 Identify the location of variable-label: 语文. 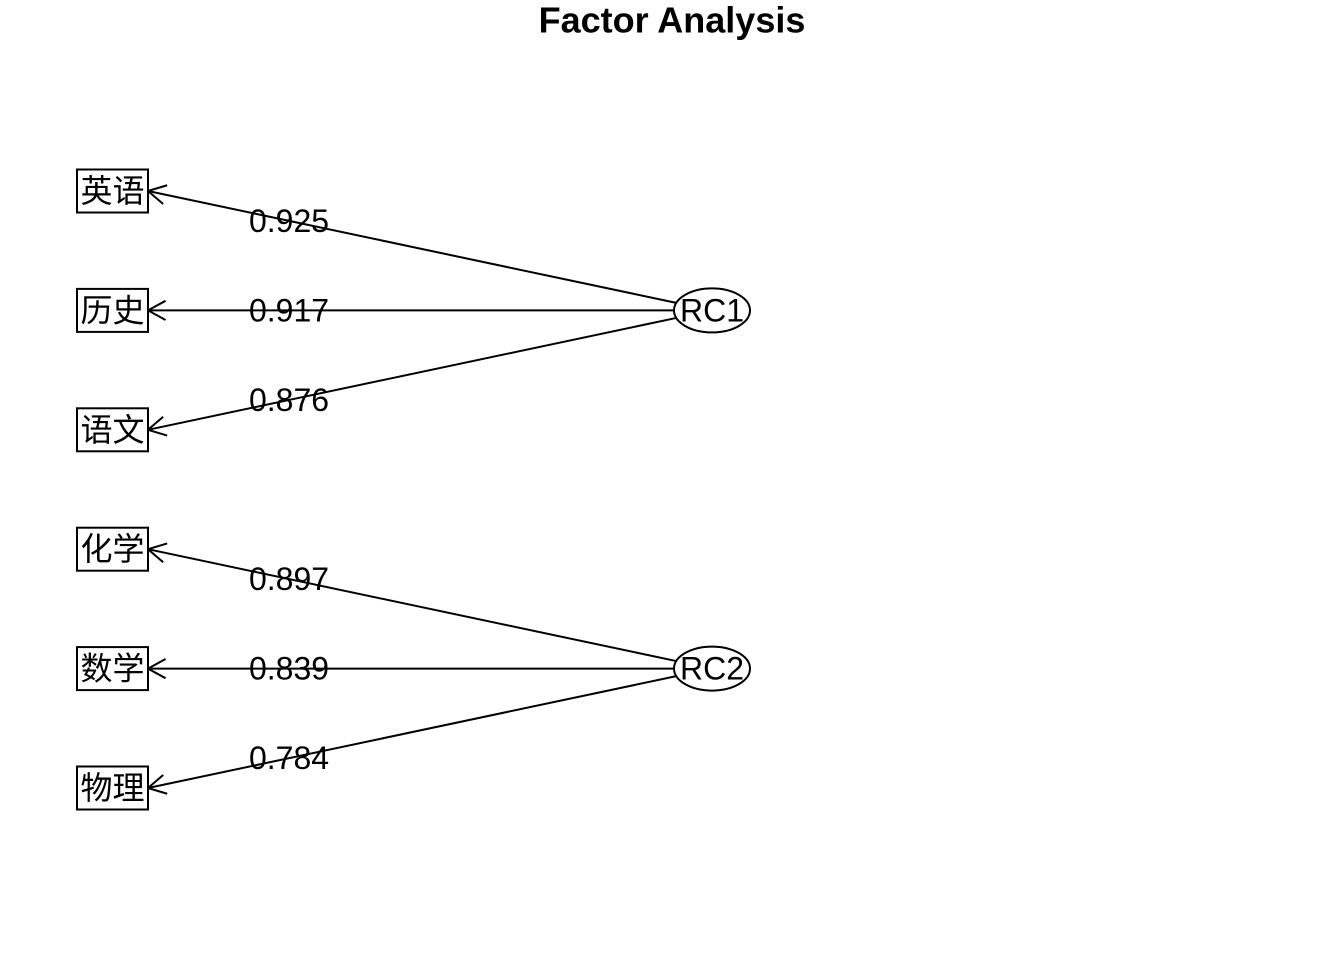
(112, 430).